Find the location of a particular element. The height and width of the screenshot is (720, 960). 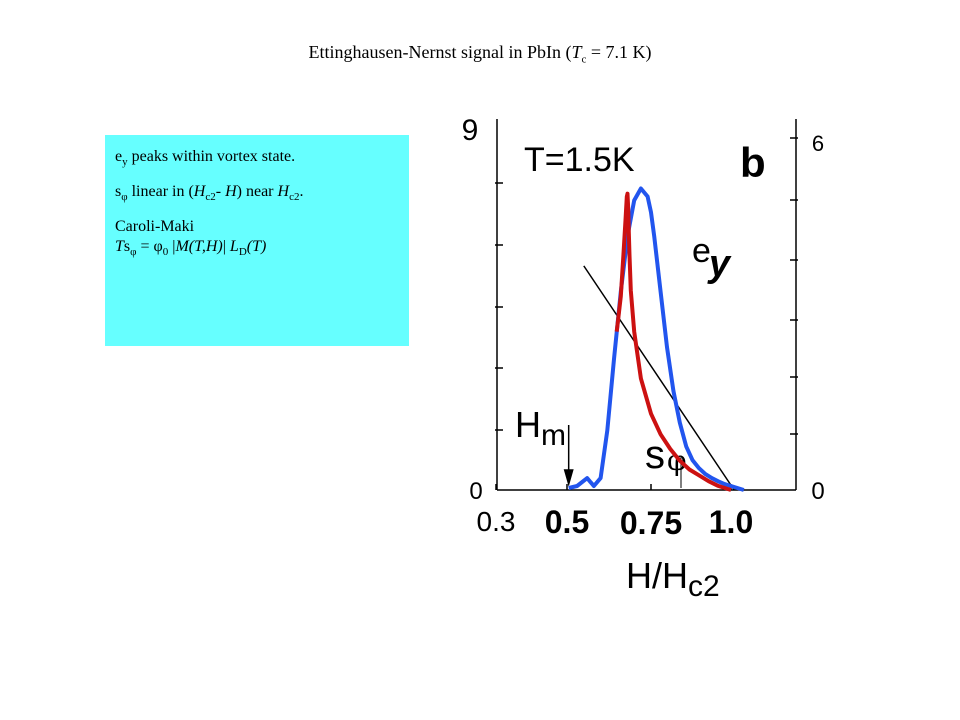

ey-series-line is located at coordinates (656, 339).